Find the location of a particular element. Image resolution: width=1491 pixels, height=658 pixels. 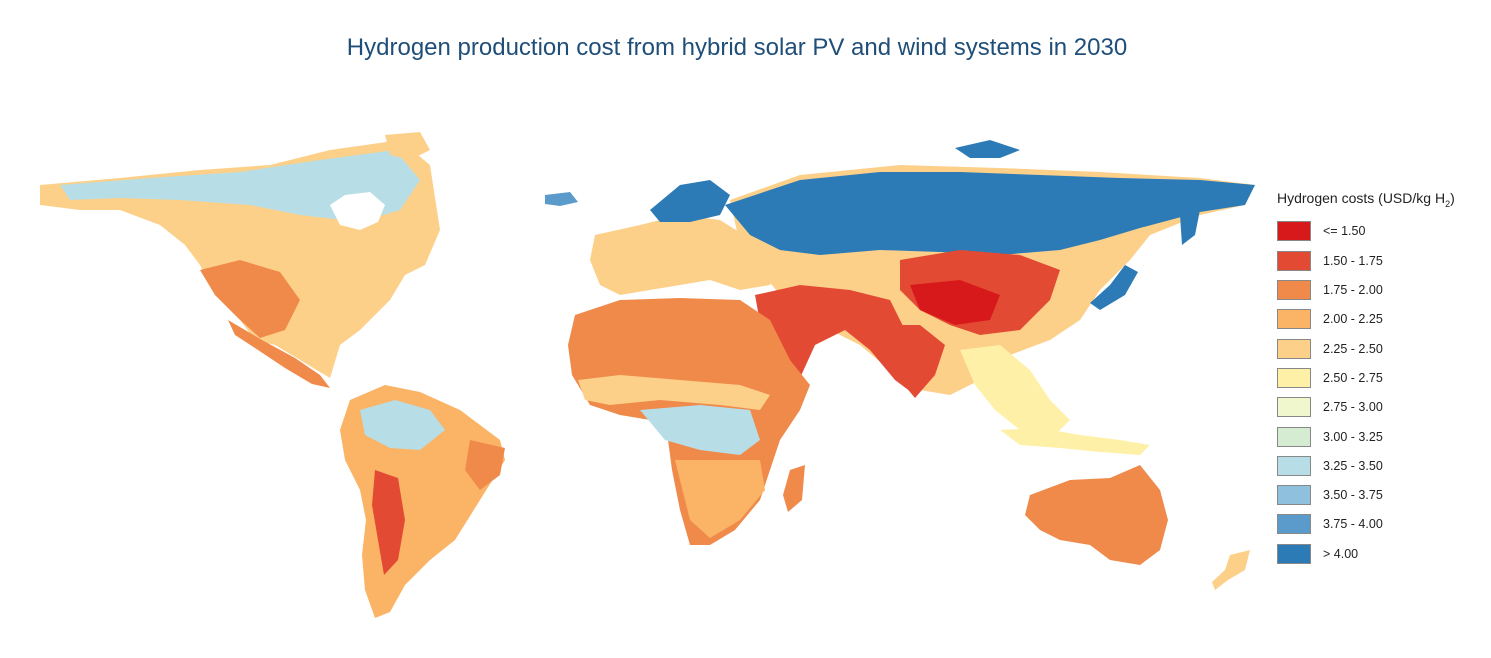

africa-sahel-yellow is located at coordinates (674, 392).